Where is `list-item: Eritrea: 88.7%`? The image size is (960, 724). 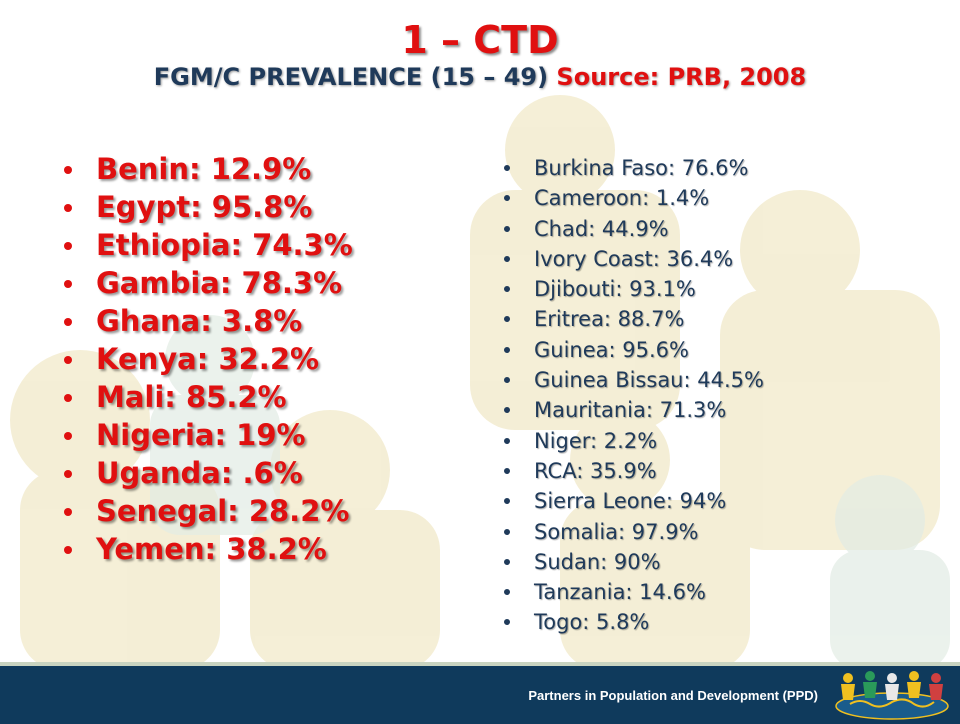
list-item: Eritrea: 88.7% is located at coordinates (632, 319).